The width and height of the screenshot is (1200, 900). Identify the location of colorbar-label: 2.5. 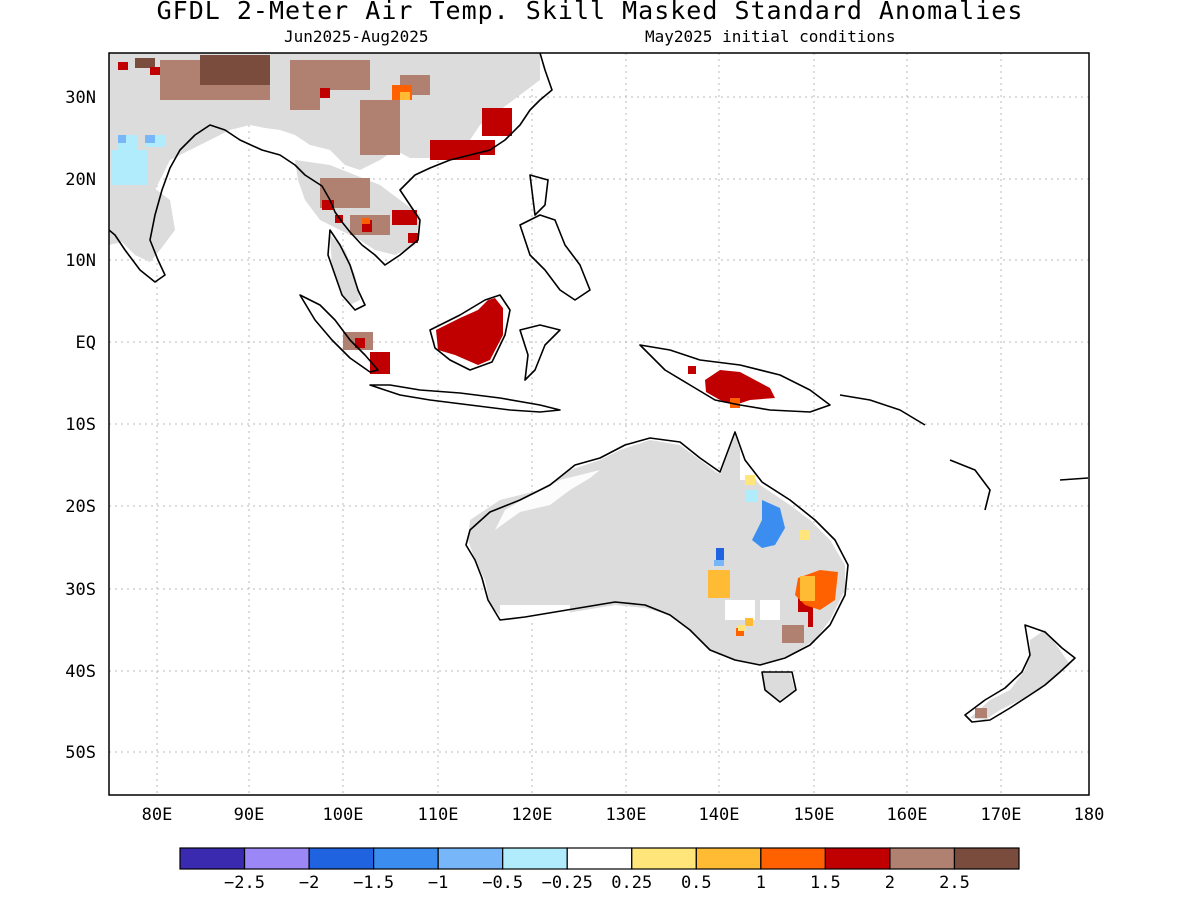
(954, 883).